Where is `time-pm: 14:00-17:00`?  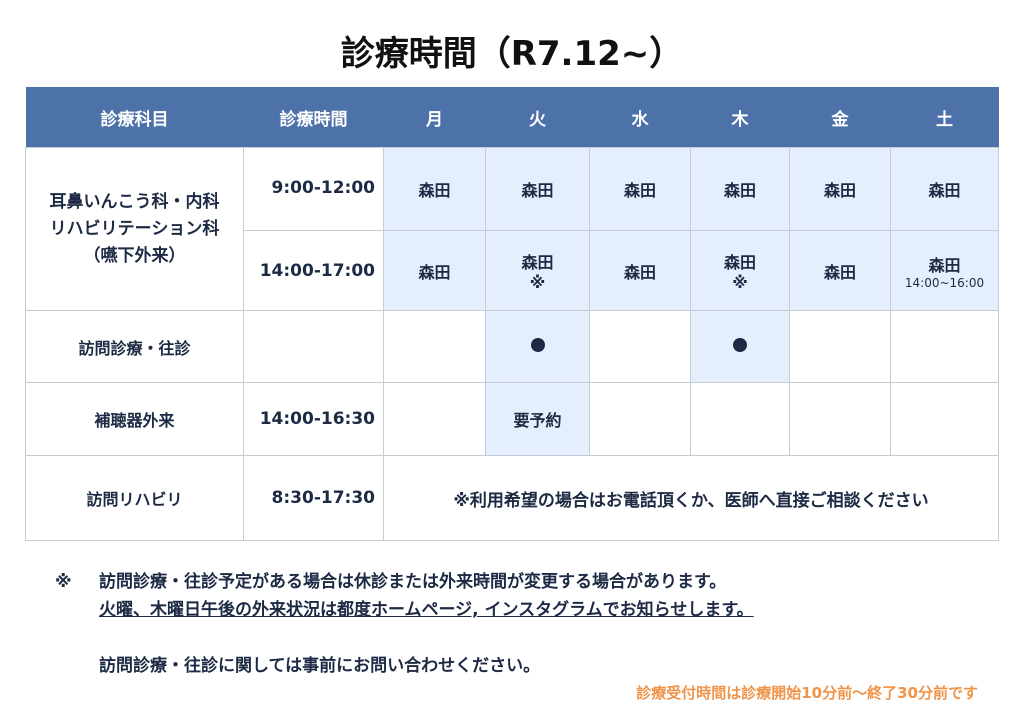
time-pm: 14:00-17:00 is located at coordinates (313, 270).